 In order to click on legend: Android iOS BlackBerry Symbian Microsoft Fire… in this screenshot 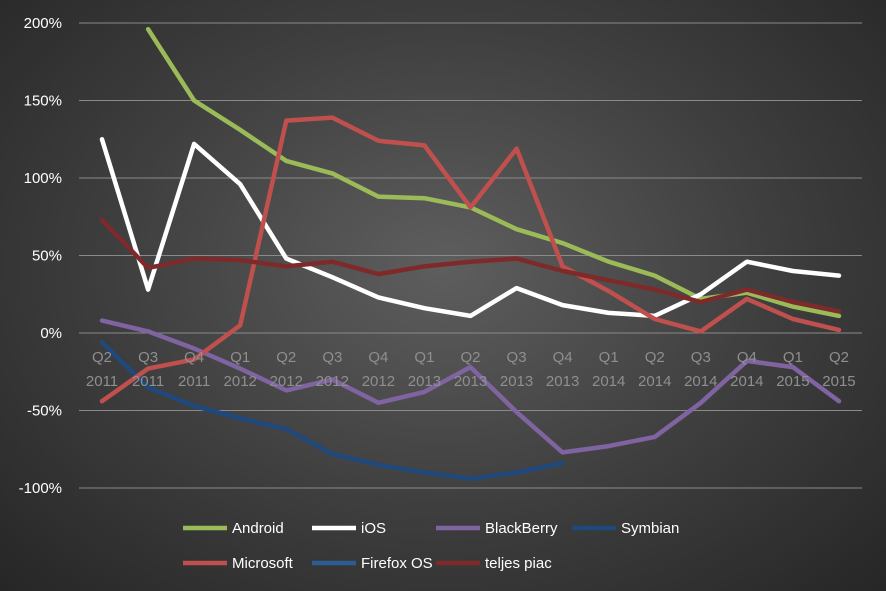, I will do `click(431, 546)`.